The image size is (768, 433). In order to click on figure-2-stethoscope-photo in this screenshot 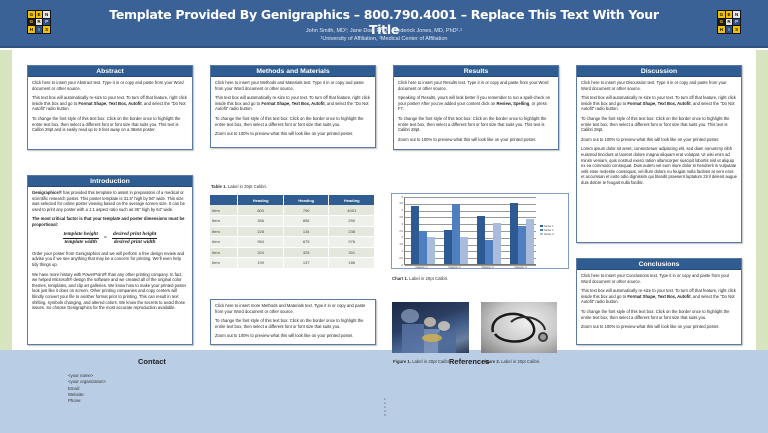, I will do `click(519, 327)`.